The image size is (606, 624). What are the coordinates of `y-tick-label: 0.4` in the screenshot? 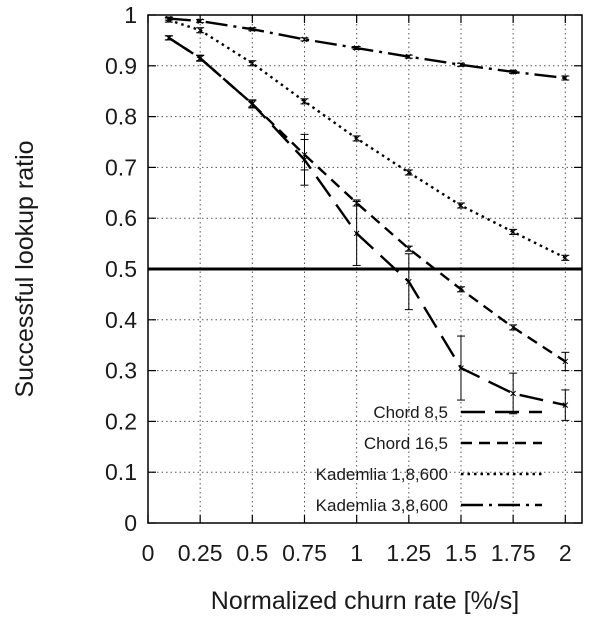 It's located at (121, 320).